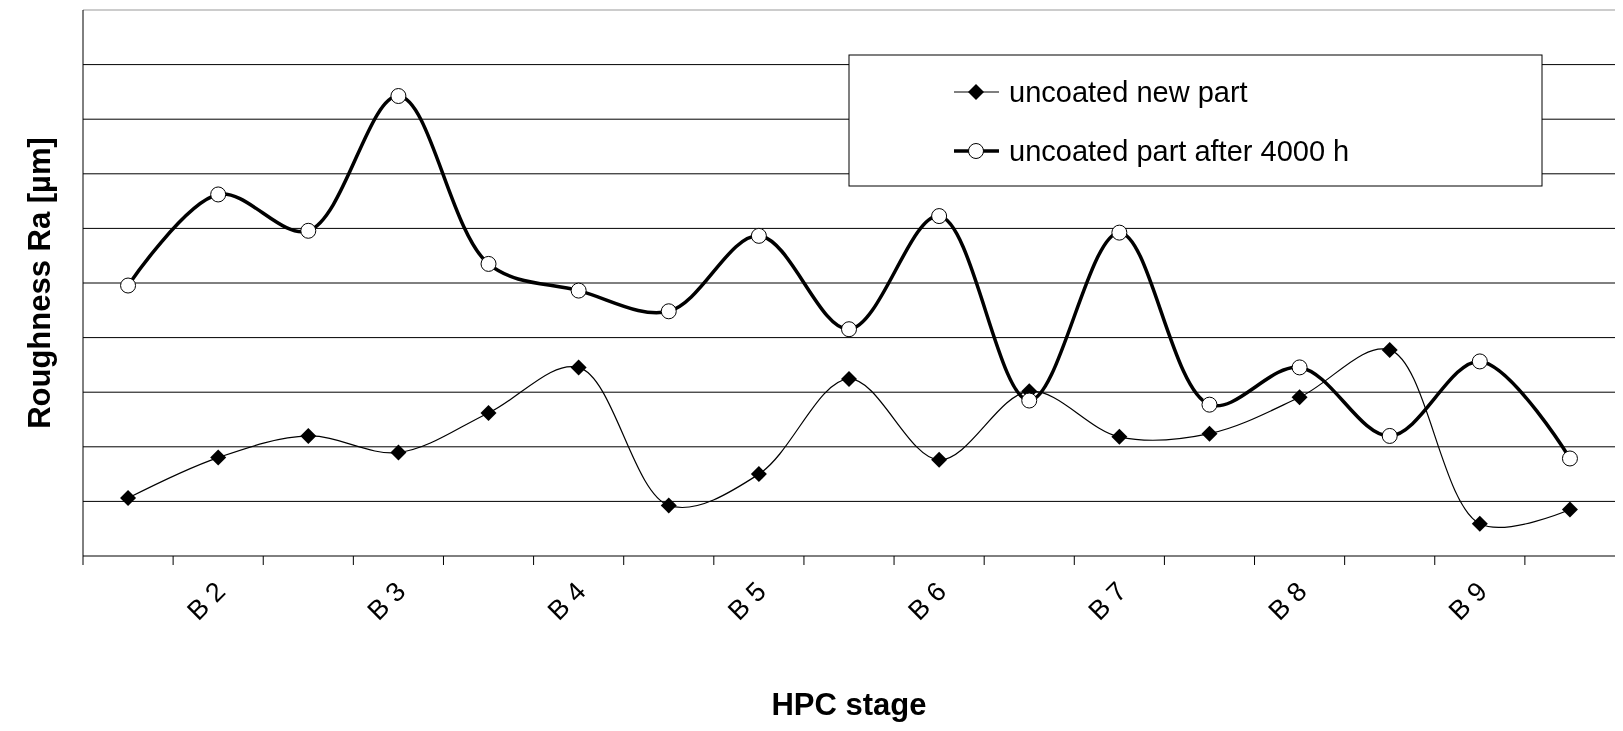  What do you see at coordinates (849, 704) in the screenshot?
I see `x-axis-title: HPC stage` at bounding box center [849, 704].